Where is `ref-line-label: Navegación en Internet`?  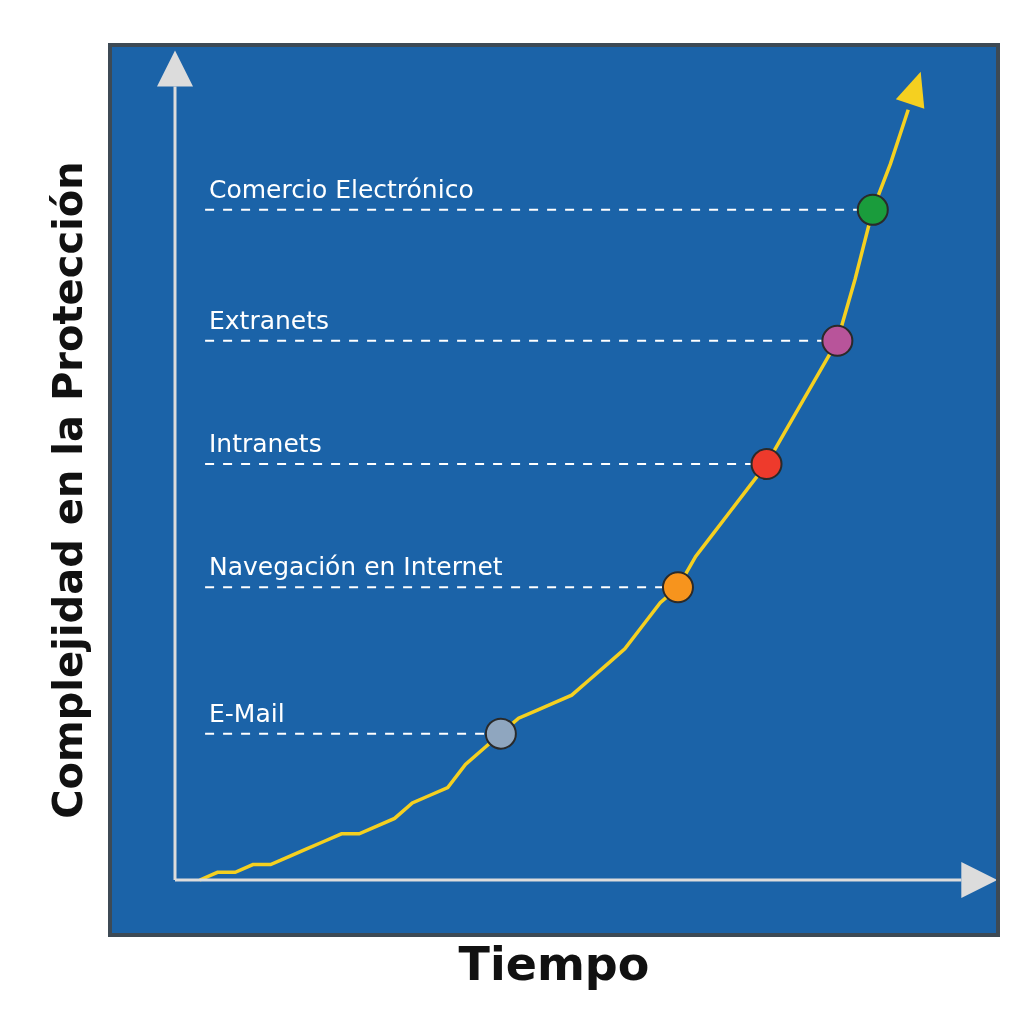
ref-line-label: Navegación en Internet is located at coordinates (356, 566).